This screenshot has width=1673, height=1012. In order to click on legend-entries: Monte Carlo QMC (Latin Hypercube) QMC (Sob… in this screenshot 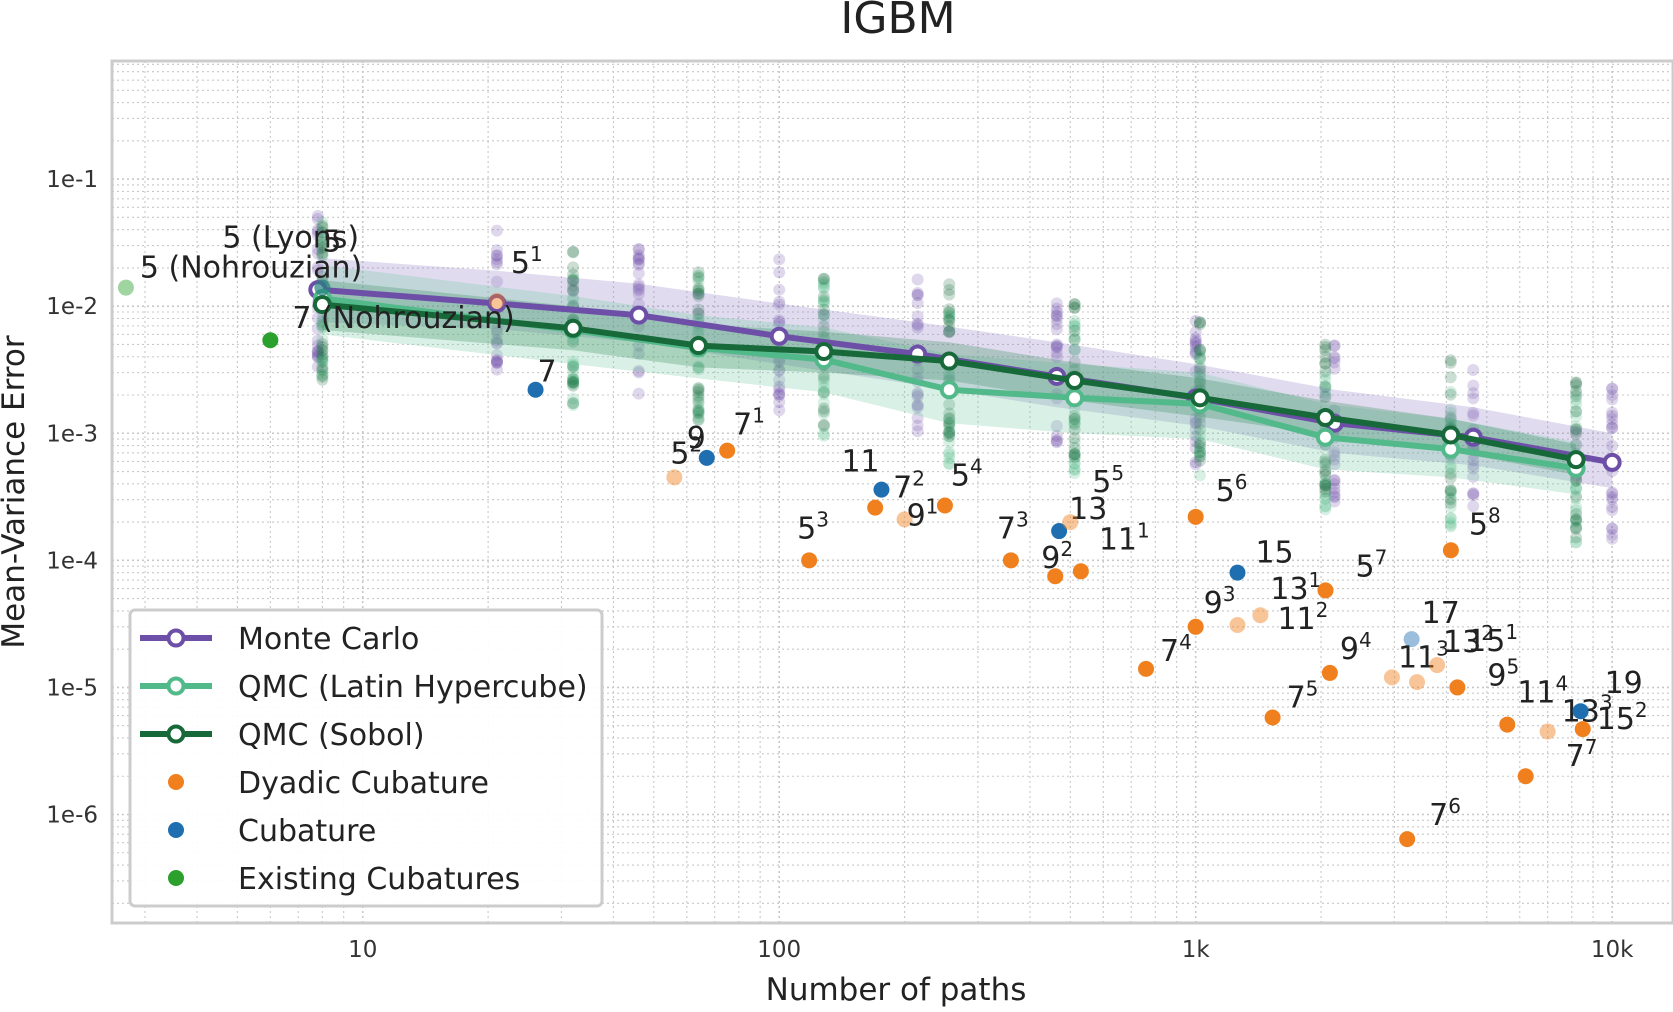, I will do `click(364, 759)`.